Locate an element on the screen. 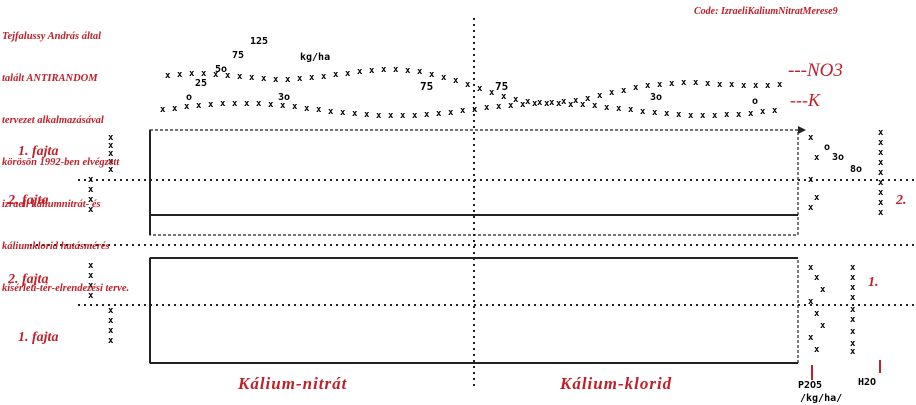  description-line: káliumklorid hatásmérés is located at coordinates (56, 246).